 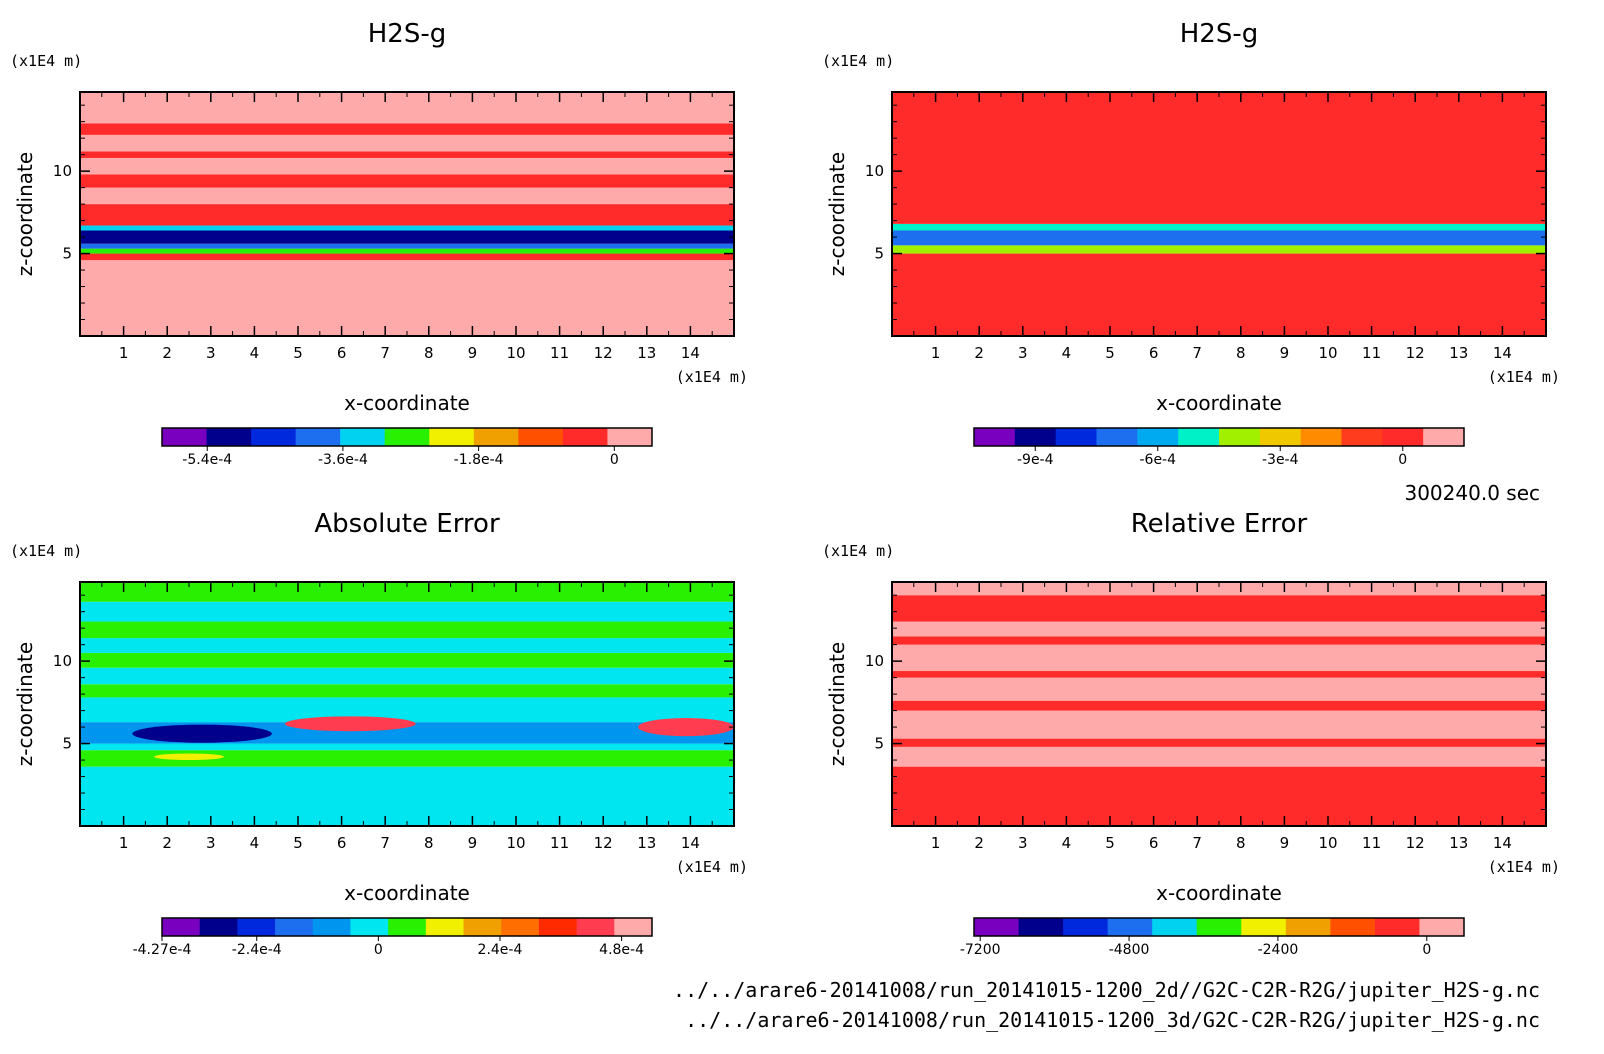 What do you see at coordinates (1524, 377) in the screenshot?
I see `x-unit-label: (x1E4 m)` at bounding box center [1524, 377].